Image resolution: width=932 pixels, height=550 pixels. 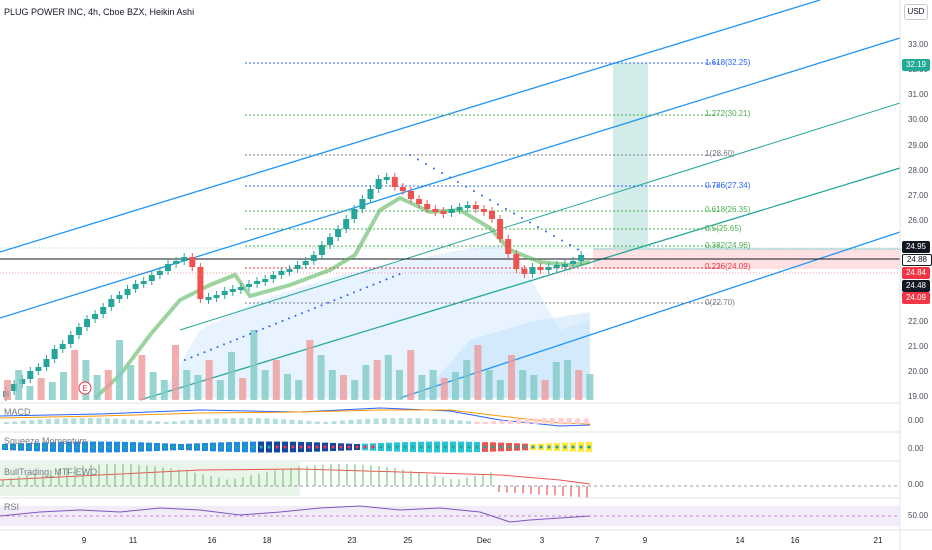 What do you see at coordinates (450, 480) in the screenshot?
I see `mtf-ewo-pane` at bounding box center [450, 480].